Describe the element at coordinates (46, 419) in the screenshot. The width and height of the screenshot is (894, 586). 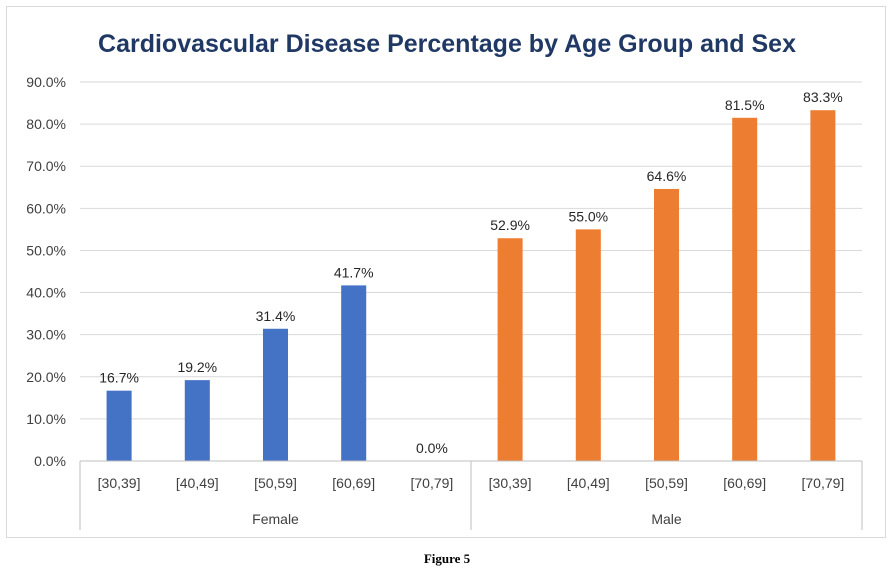
I see `y-tick-label: 10.0%` at that location.